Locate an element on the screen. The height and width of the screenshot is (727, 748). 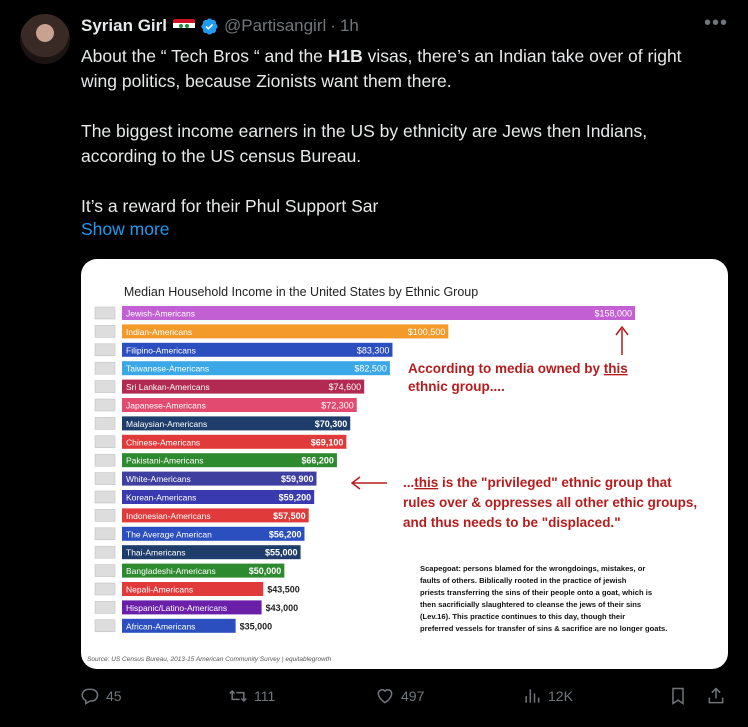
timestamp: 1h is located at coordinates (349, 25).